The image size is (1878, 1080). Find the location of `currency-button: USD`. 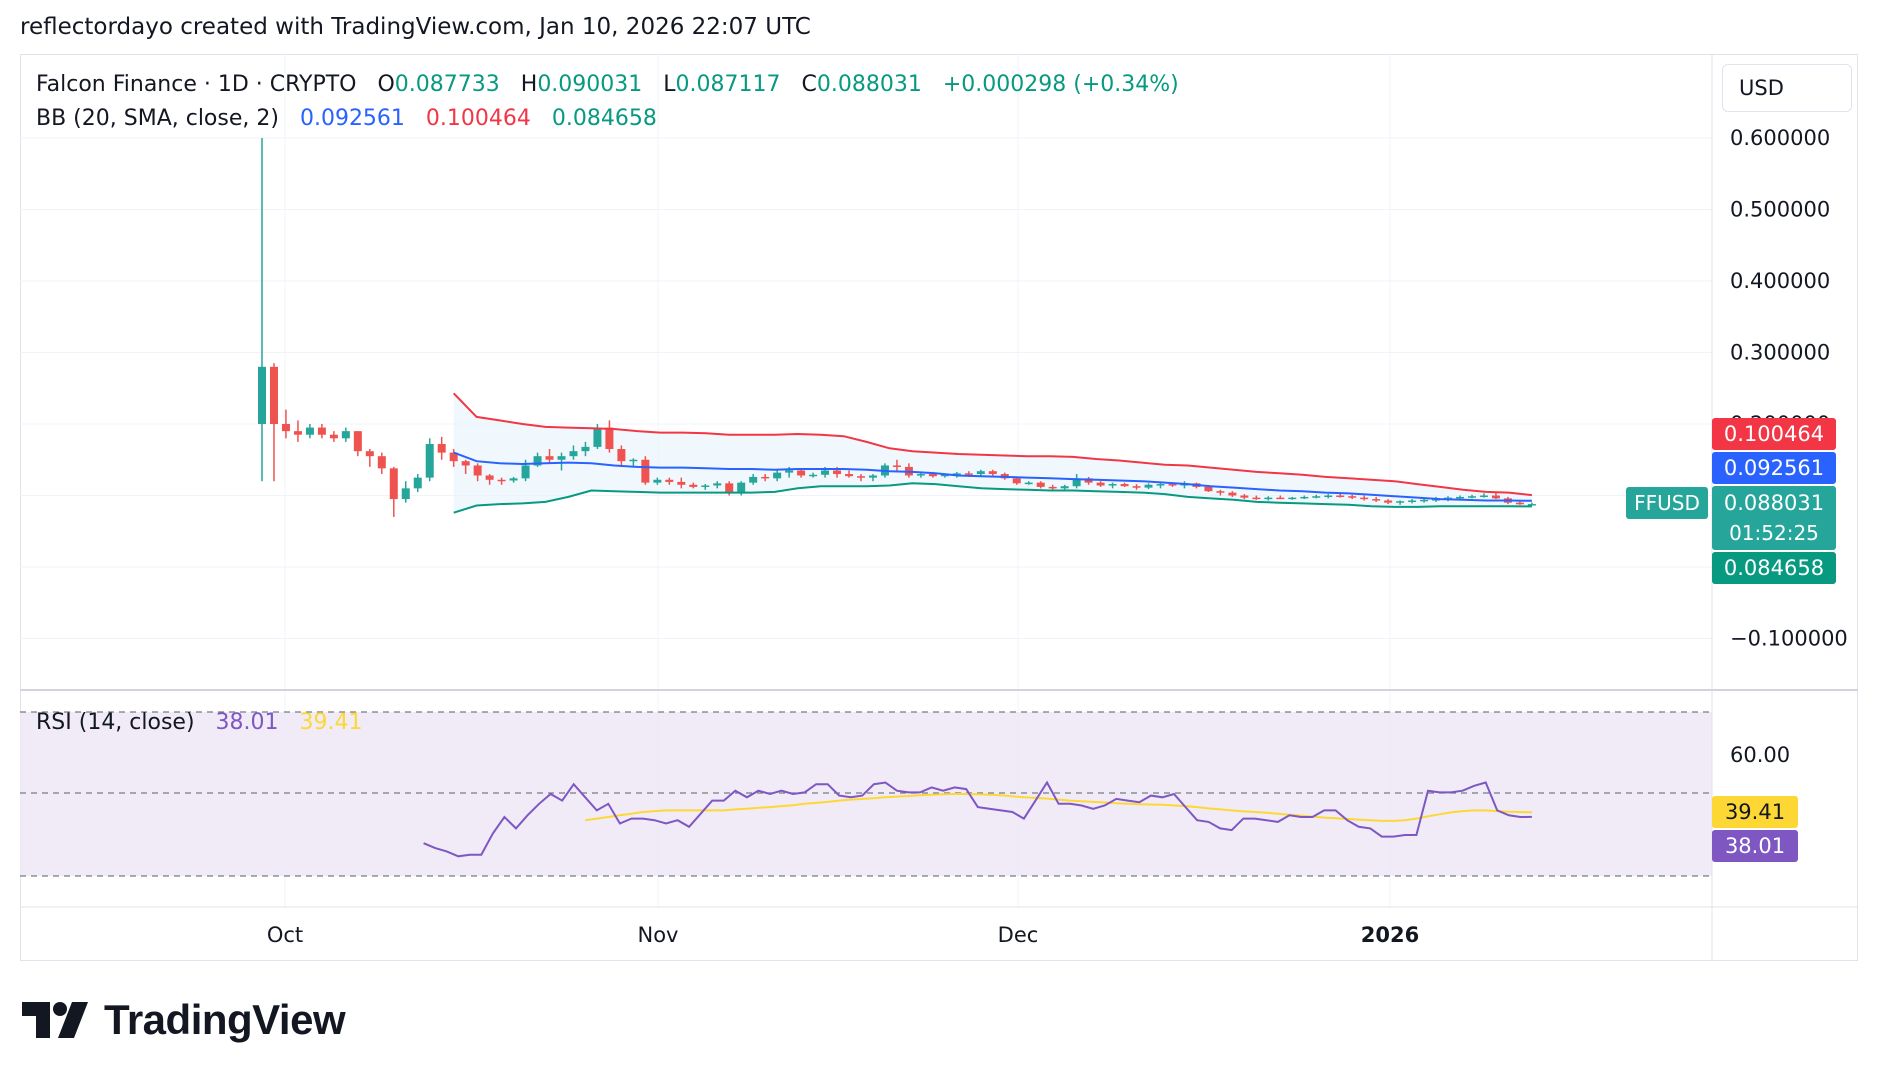

currency-button: USD is located at coordinates (1787, 88).